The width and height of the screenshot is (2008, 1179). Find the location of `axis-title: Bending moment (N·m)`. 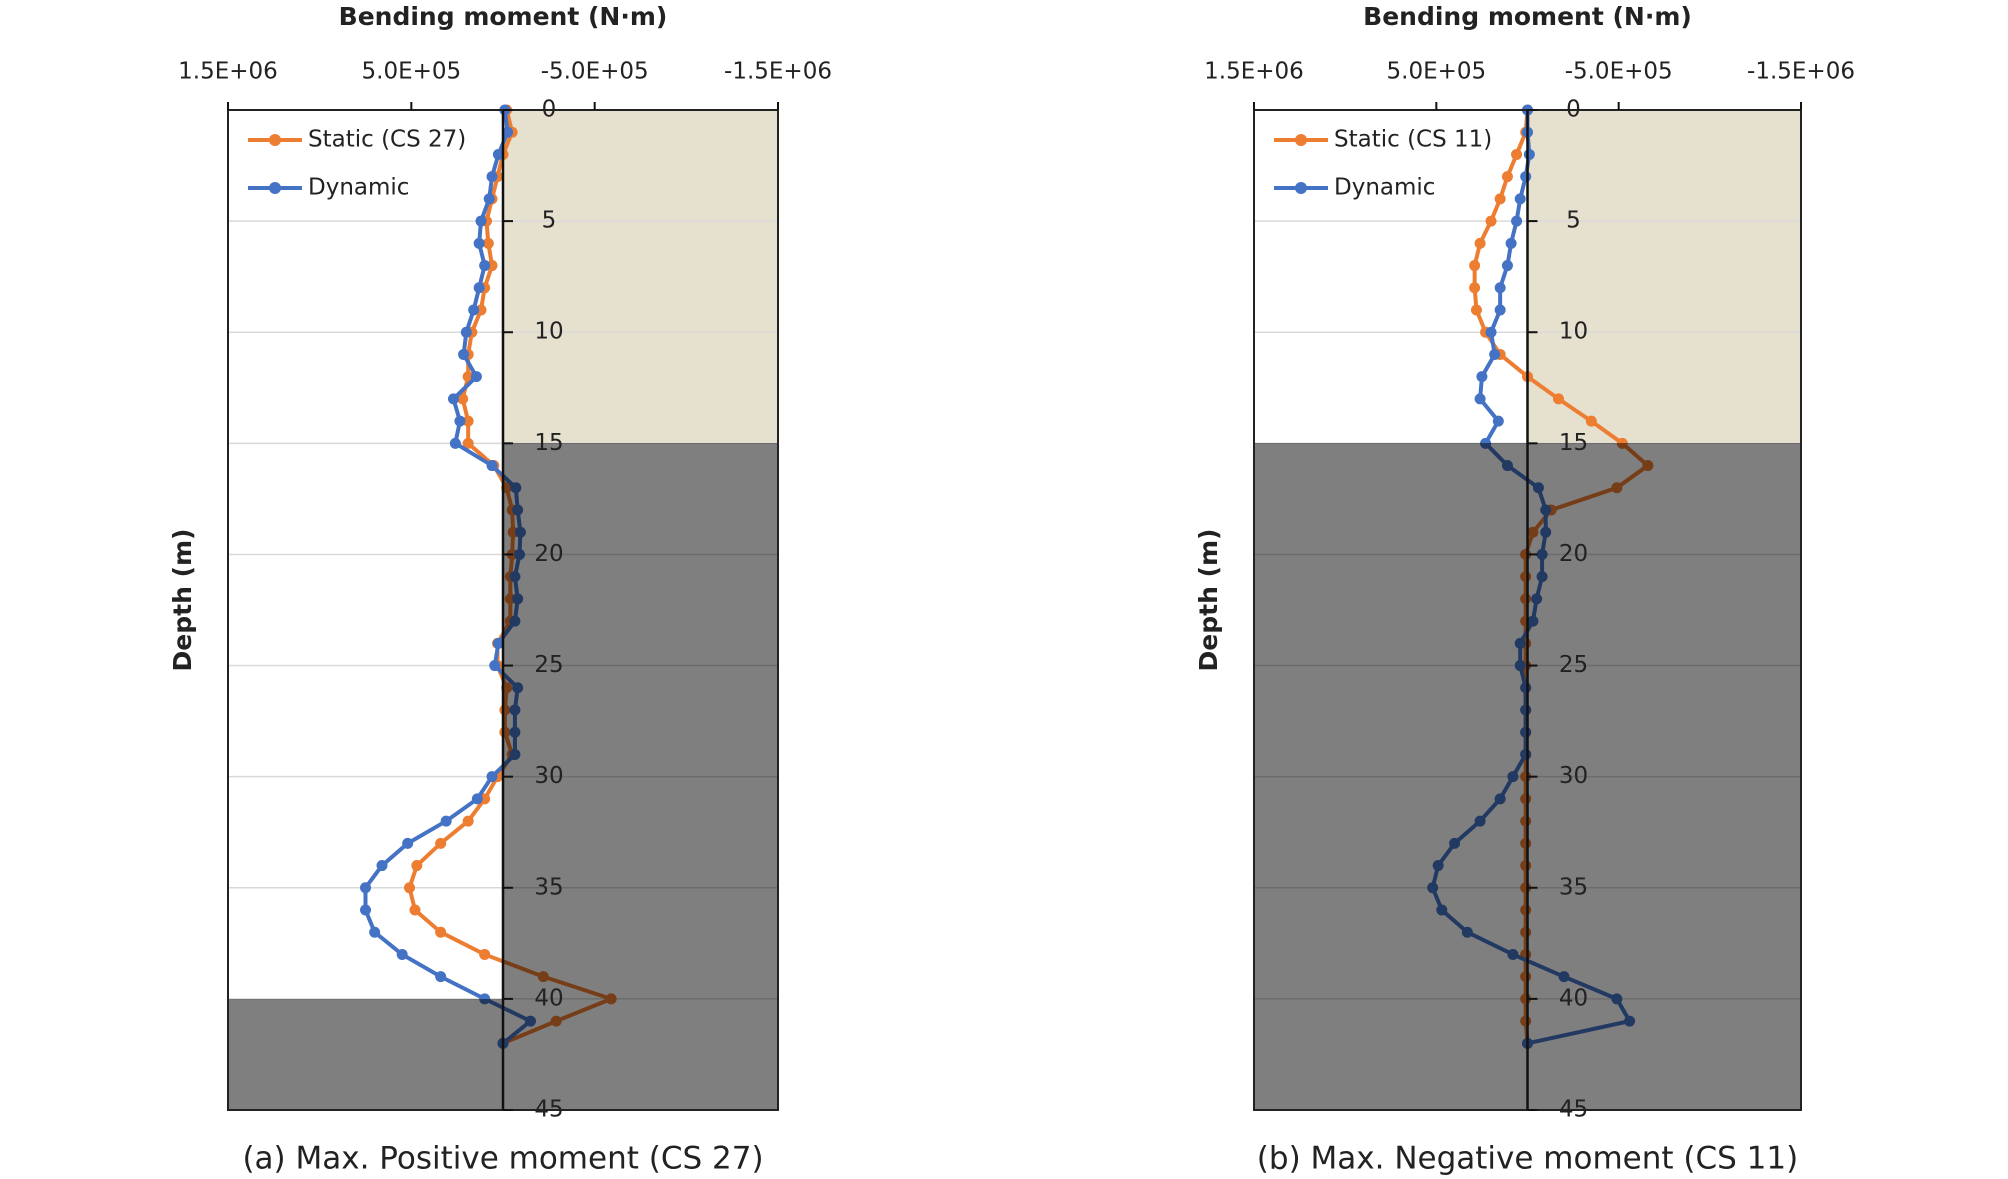

axis-title: Bending moment (N·m) is located at coordinates (503, 16).